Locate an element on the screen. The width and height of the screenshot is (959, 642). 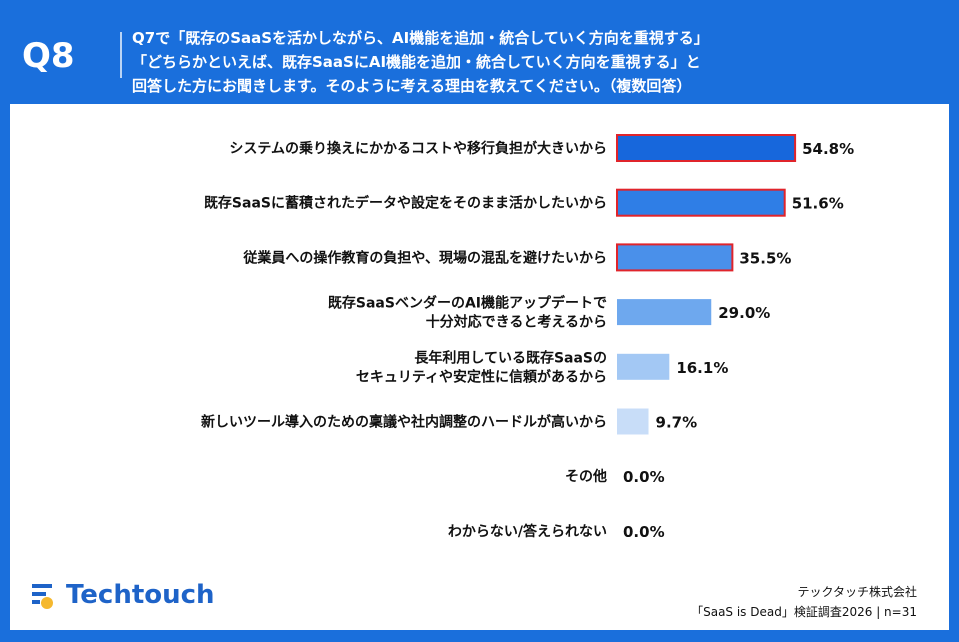
value-label: 9.7% is located at coordinates (677, 423).